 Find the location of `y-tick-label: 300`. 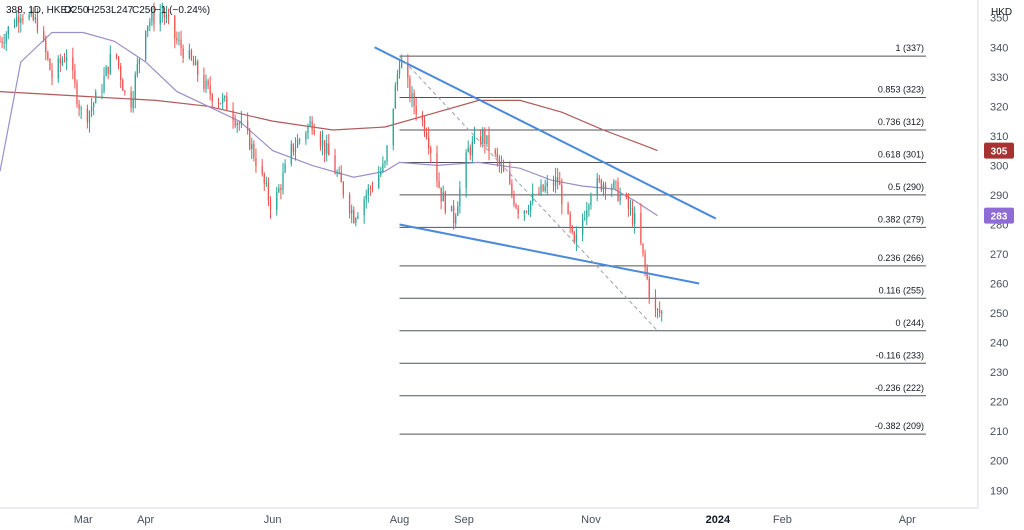

y-tick-label: 300 is located at coordinates (999, 166).